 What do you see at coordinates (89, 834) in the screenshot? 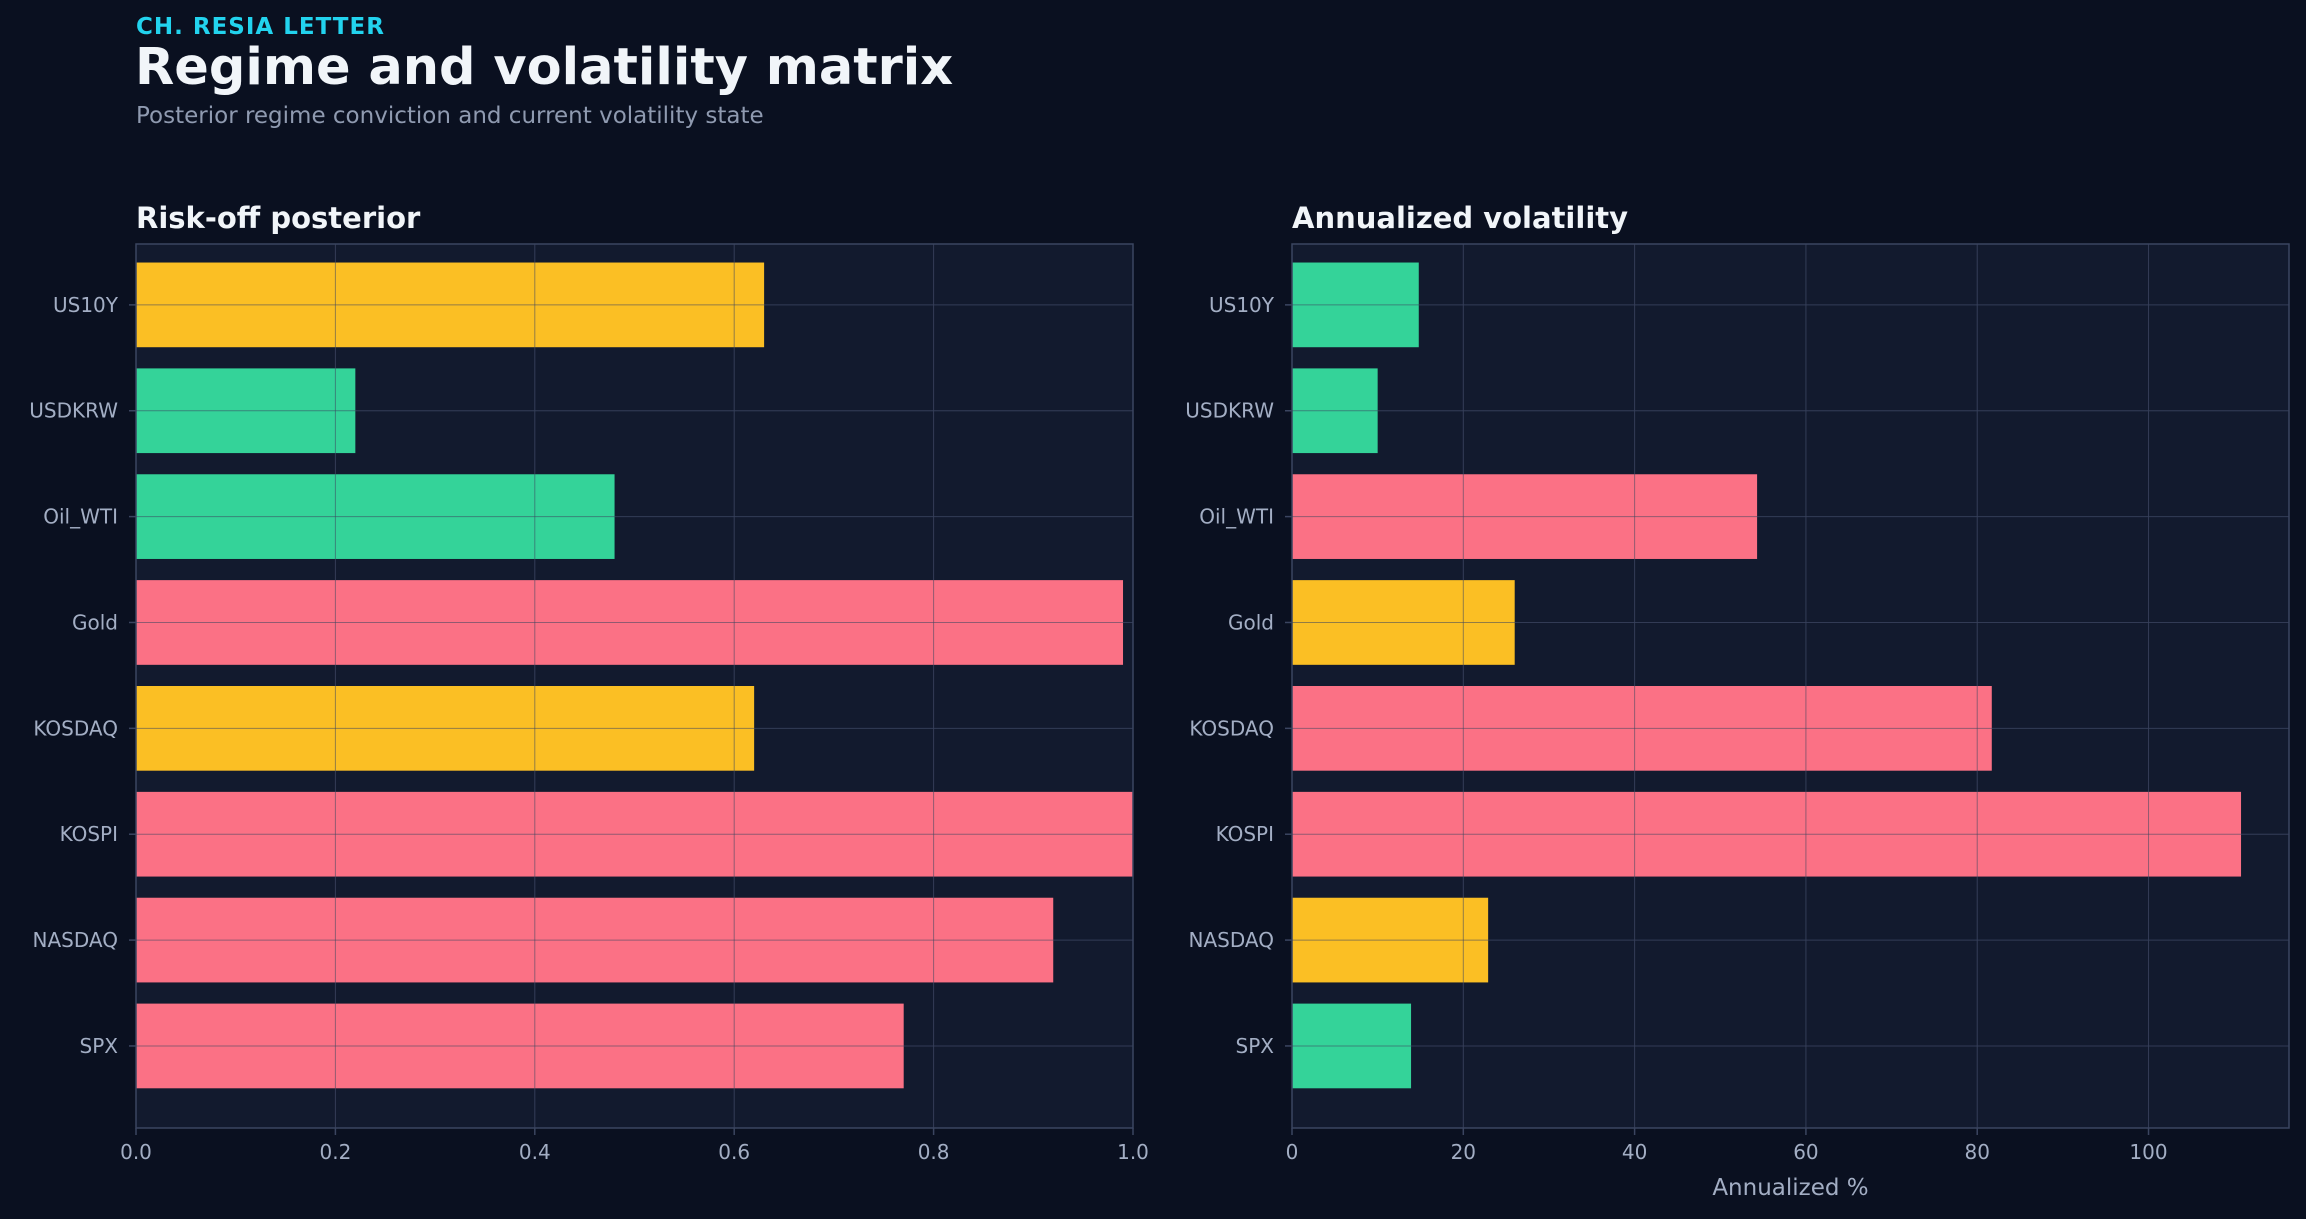
I see `panel1-category-label-kospi: KOSPI` at bounding box center [89, 834].